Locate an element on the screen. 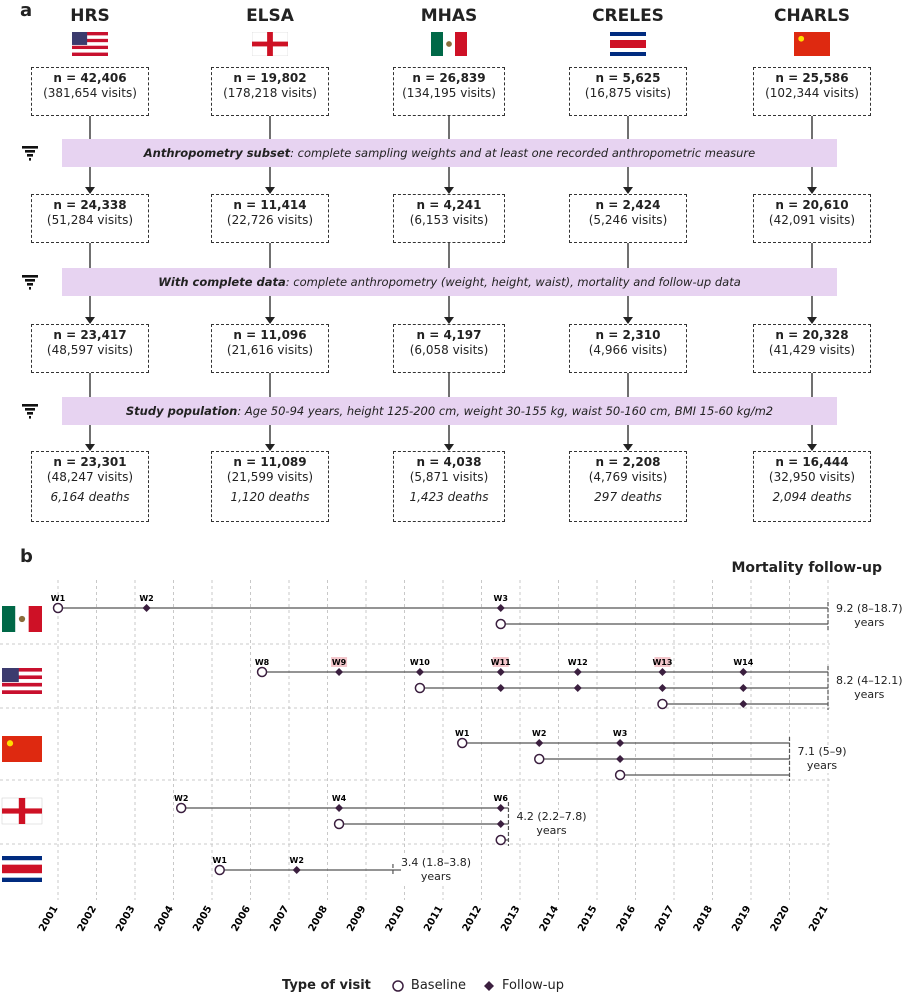 The width and height of the screenshot is (907, 1000). x-tick-label: 2019 is located at coordinates (741, 919).